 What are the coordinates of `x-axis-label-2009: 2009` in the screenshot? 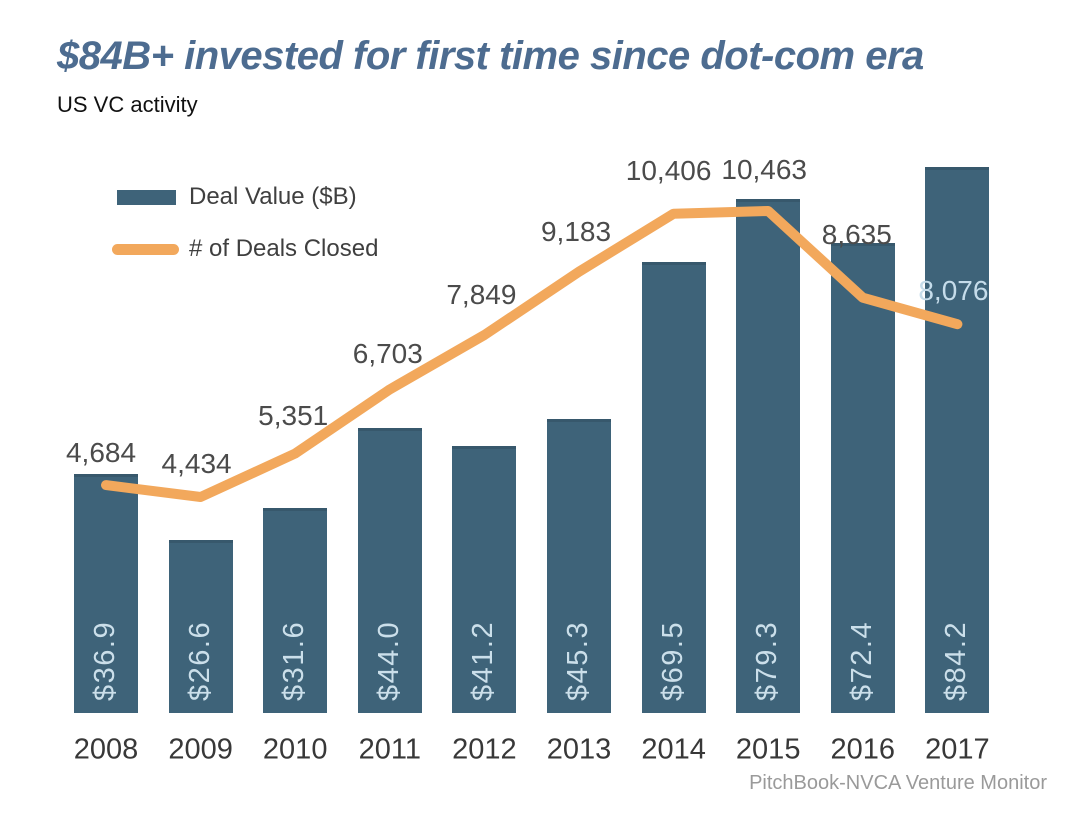 It's located at (200, 749).